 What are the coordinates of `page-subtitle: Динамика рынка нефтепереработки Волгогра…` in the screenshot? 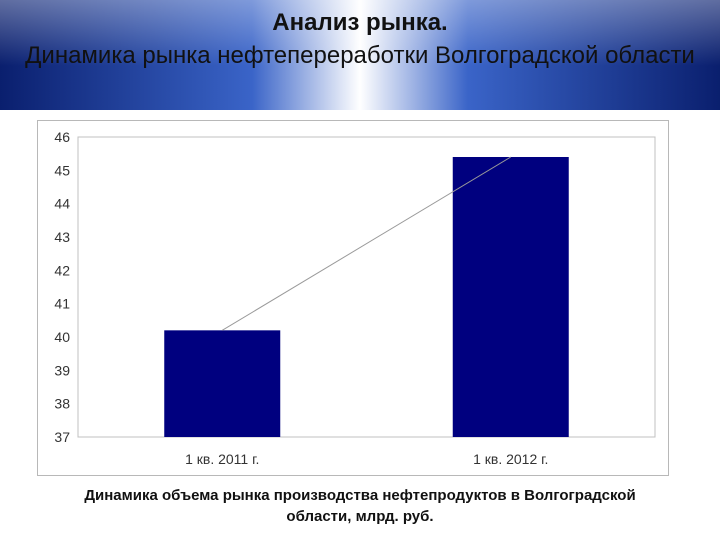 It's located at (360, 55).